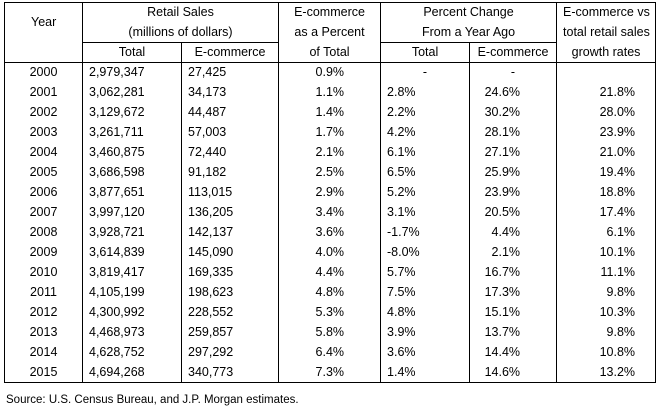 The height and width of the screenshot is (414, 660). Describe the element at coordinates (43, 132) in the screenshot. I see `cell-year: 2003` at that location.